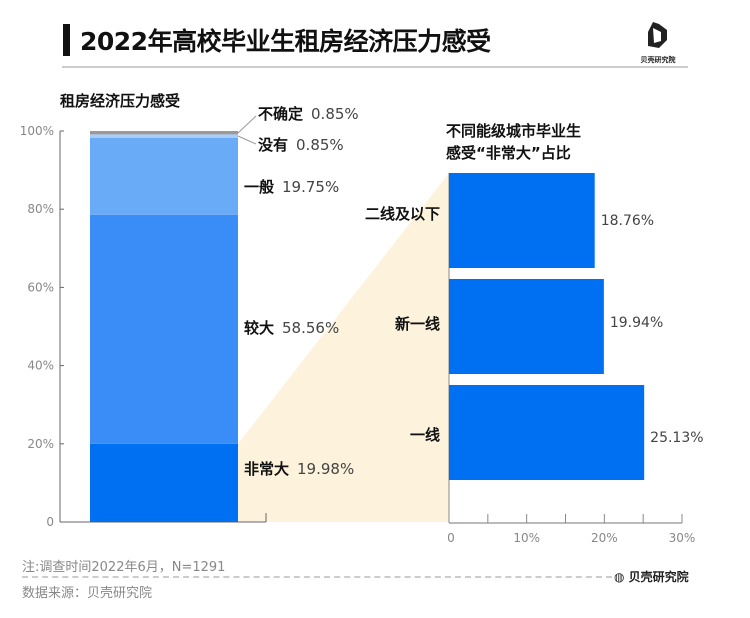  I want to click on source-note: 数据来源：贝壳研究院, so click(87, 593).